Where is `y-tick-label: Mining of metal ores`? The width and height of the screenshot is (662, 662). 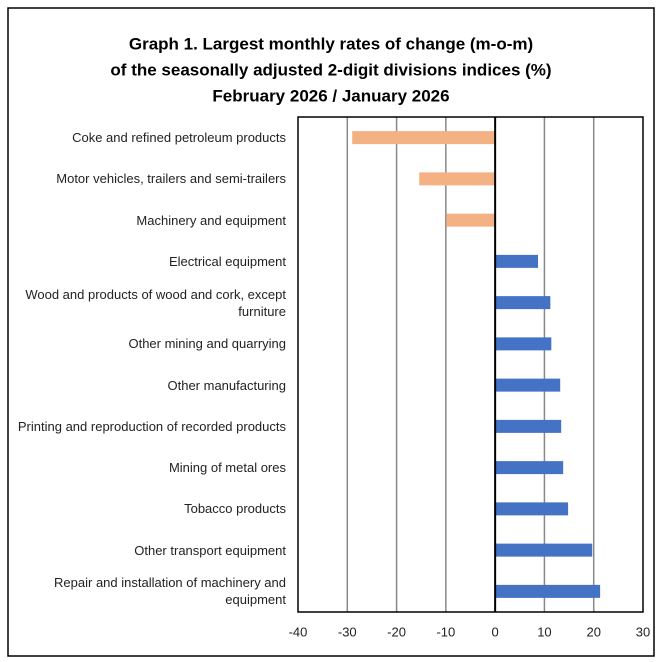
y-tick-label: Mining of metal ores is located at coordinates (227, 468).